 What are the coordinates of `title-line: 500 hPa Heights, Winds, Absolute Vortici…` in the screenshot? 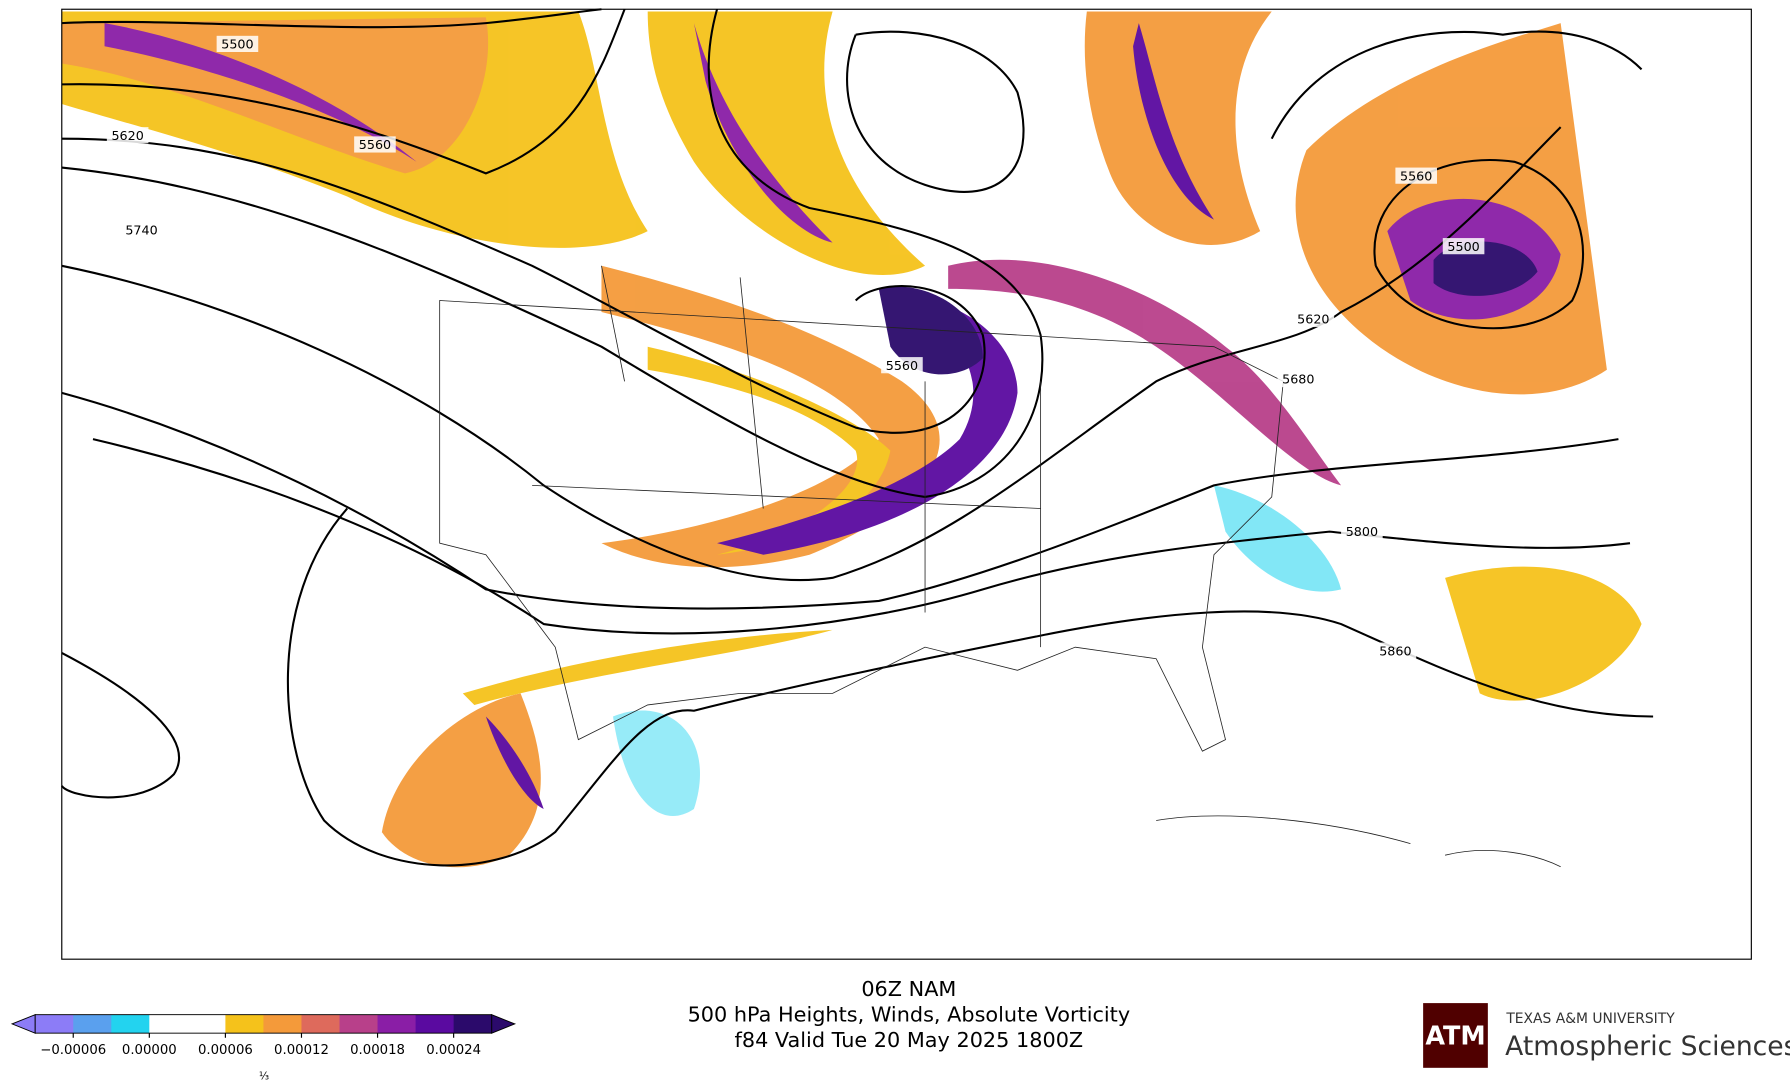 It's located at (909, 1015).